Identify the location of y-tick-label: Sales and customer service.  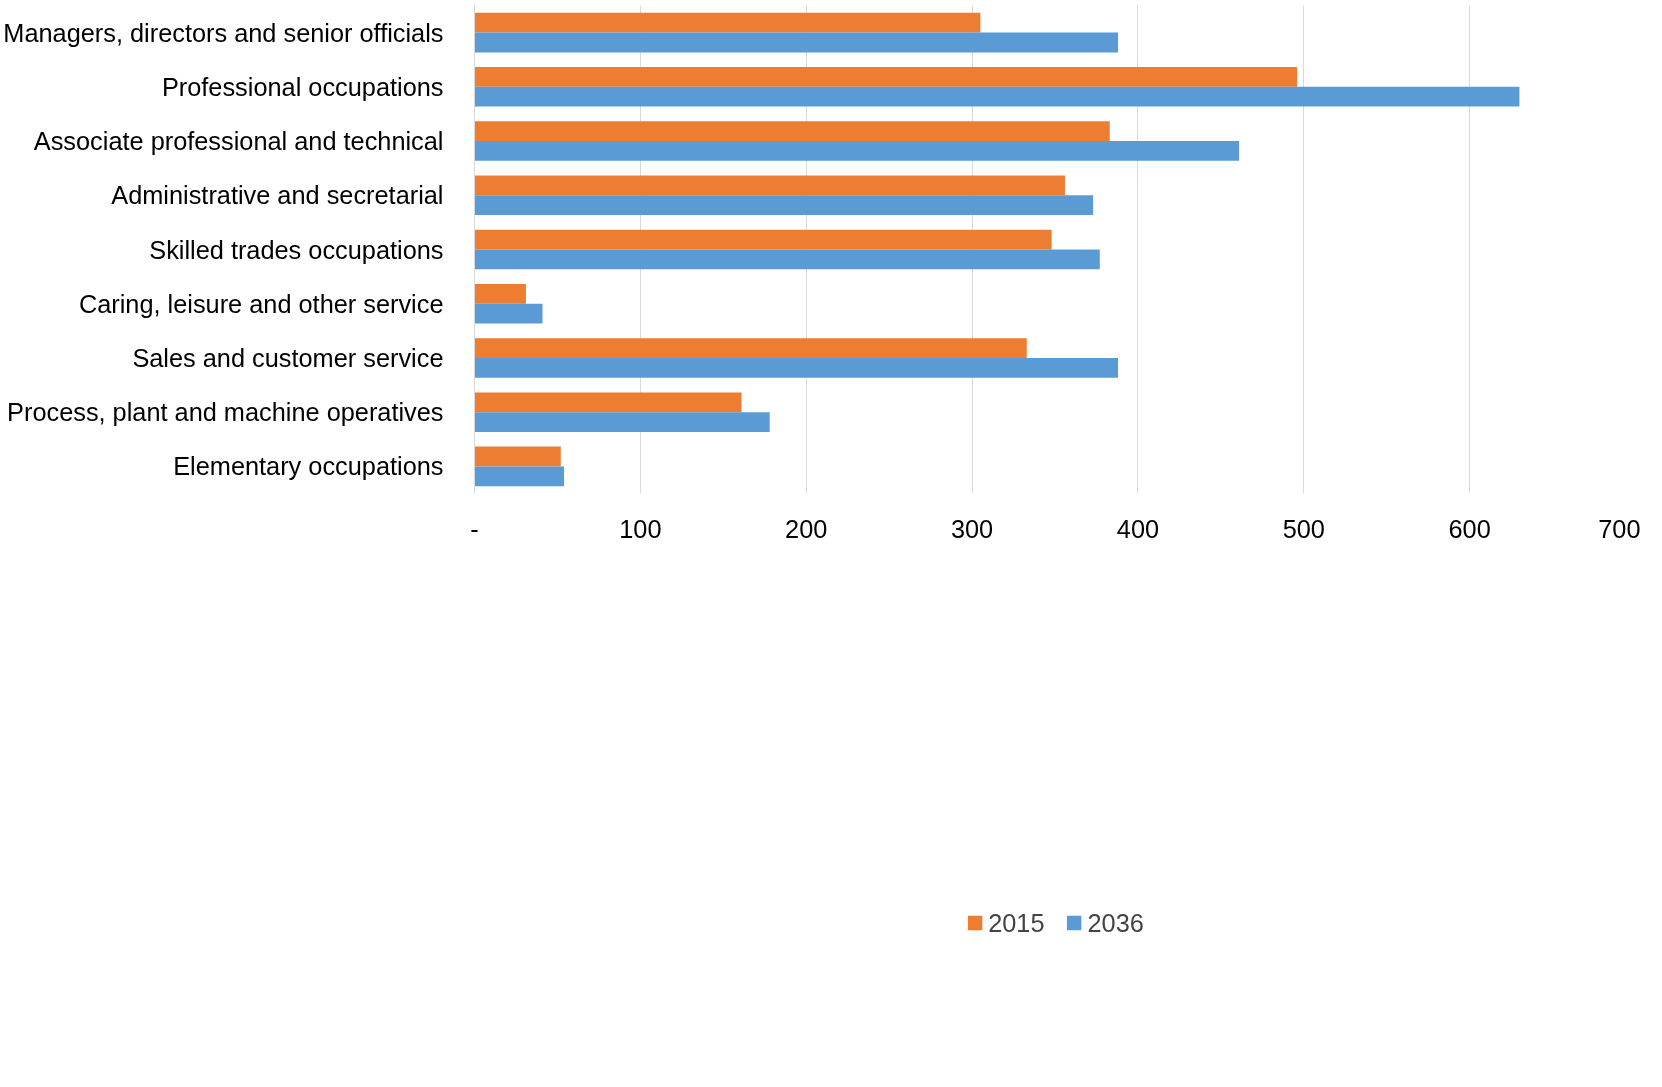
(288, 357).